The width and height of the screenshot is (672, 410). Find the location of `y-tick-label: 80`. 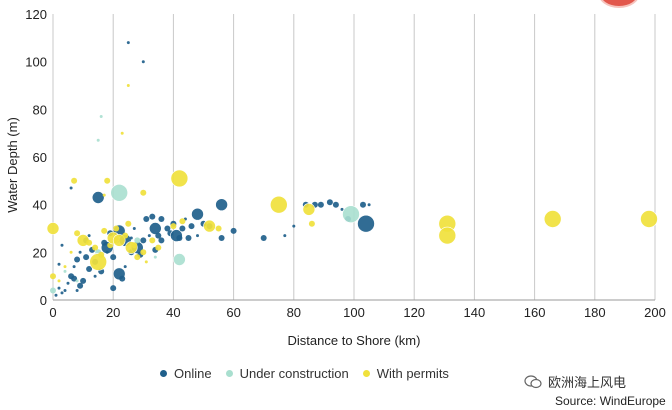

y-tick-label: 80 is located at coordinates (40, 109).